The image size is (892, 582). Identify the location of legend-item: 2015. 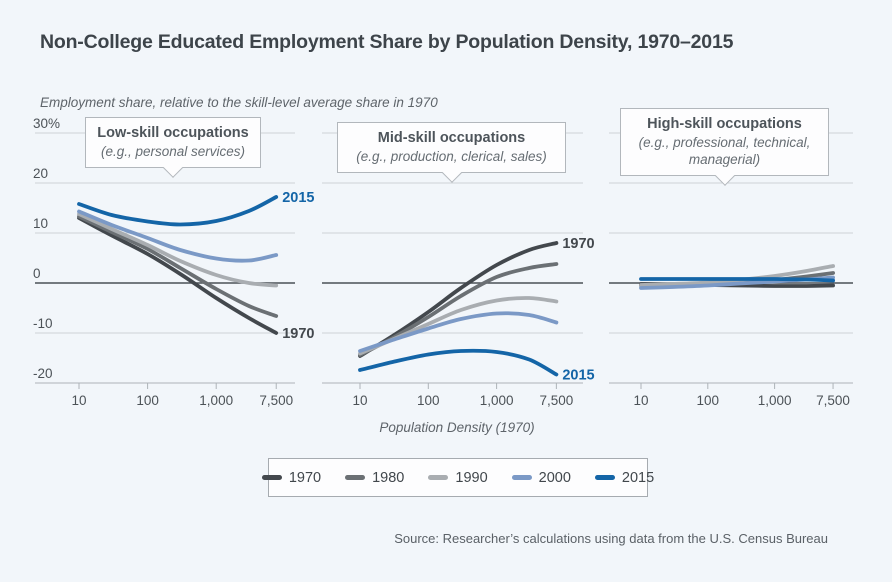
(624, 477).